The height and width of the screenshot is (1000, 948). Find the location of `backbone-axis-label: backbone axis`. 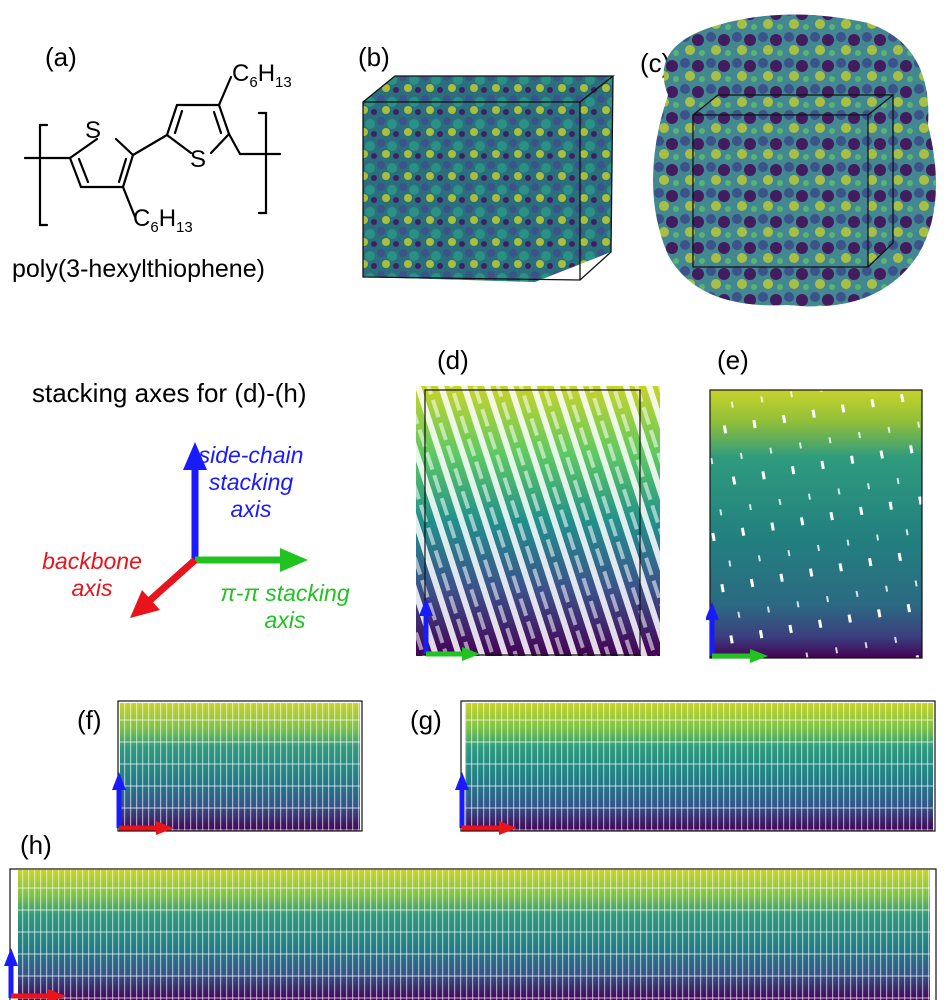

backbone-axis-label: backbone axis is located at coordinates (92, 574).